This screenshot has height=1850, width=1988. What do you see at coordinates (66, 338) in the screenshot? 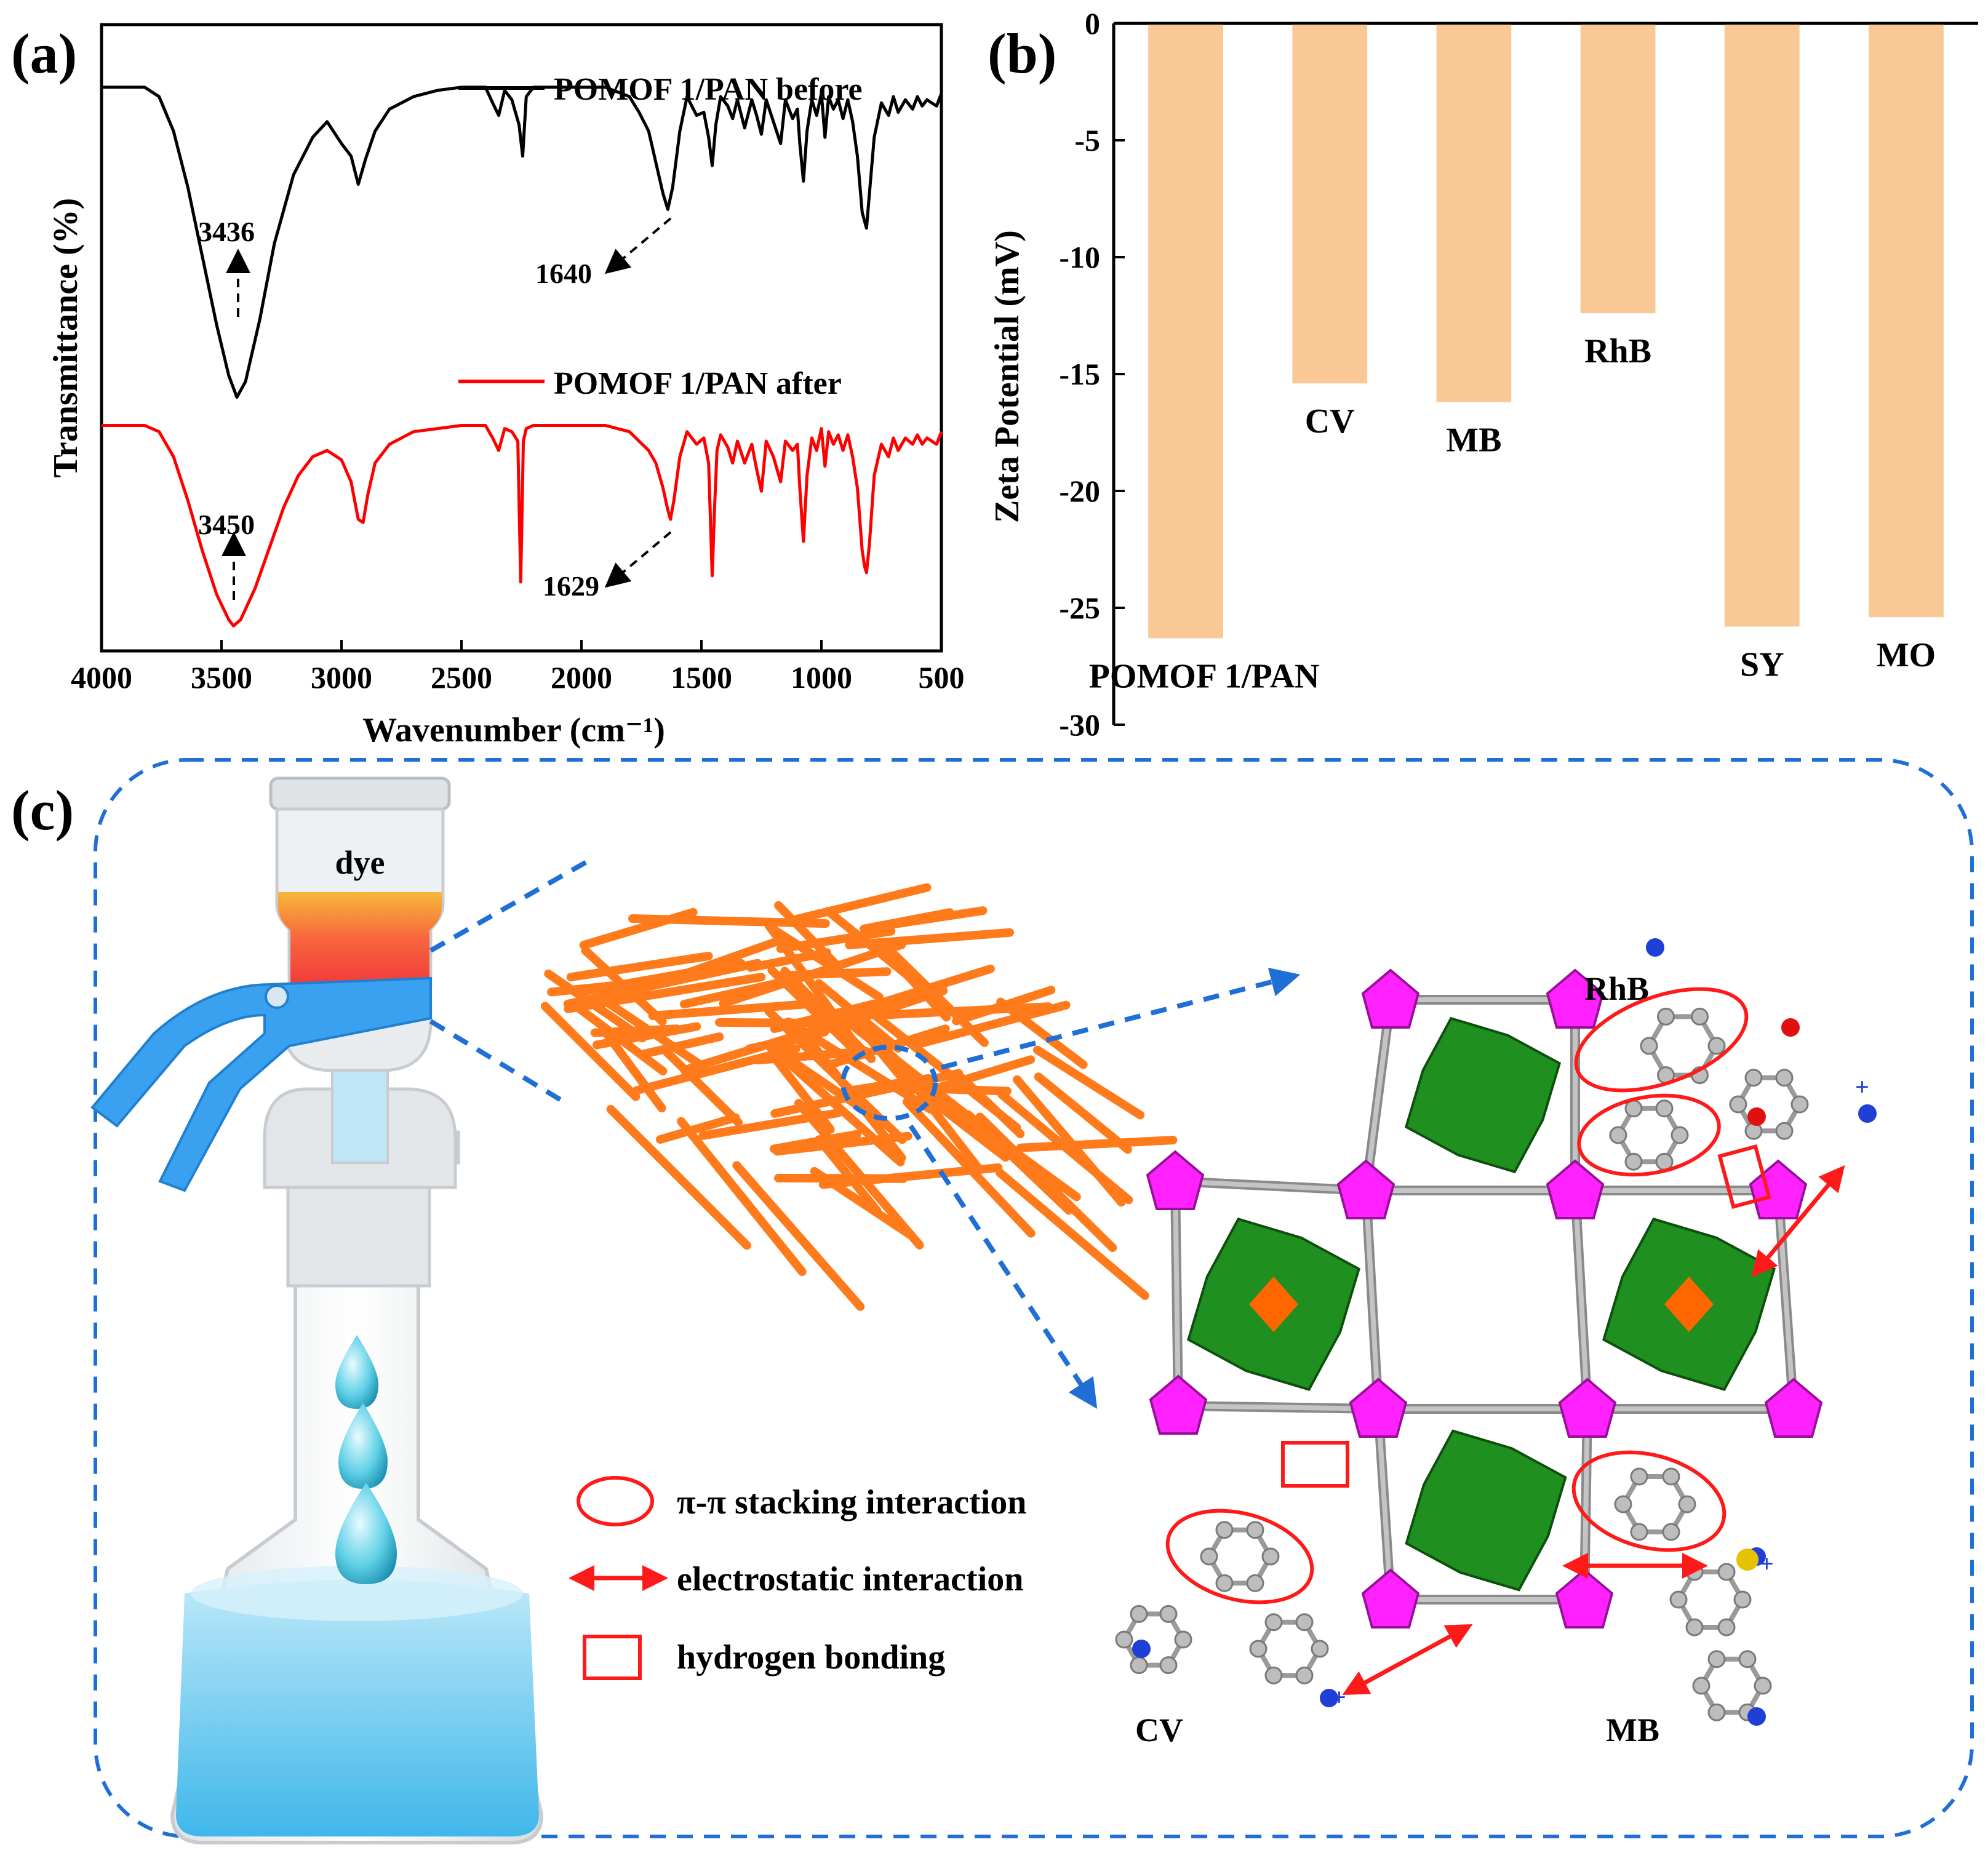
I see `ftir-y-label: Transmittance (%)` at bounding box center [66, 338].